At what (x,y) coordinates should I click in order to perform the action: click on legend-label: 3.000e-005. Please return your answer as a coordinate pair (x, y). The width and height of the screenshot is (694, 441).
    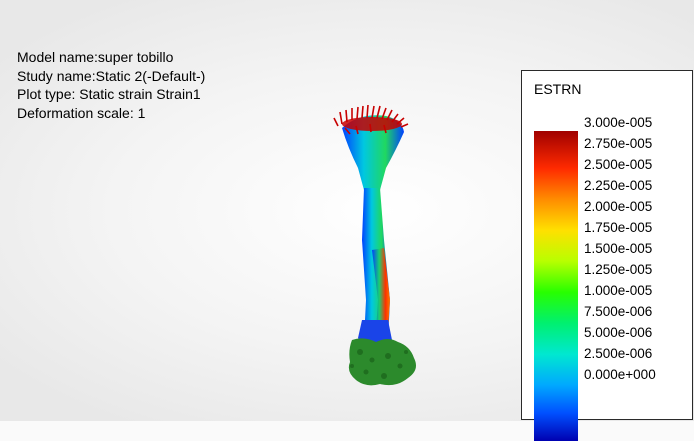
    Looking at the image, I should click on (618, 122).